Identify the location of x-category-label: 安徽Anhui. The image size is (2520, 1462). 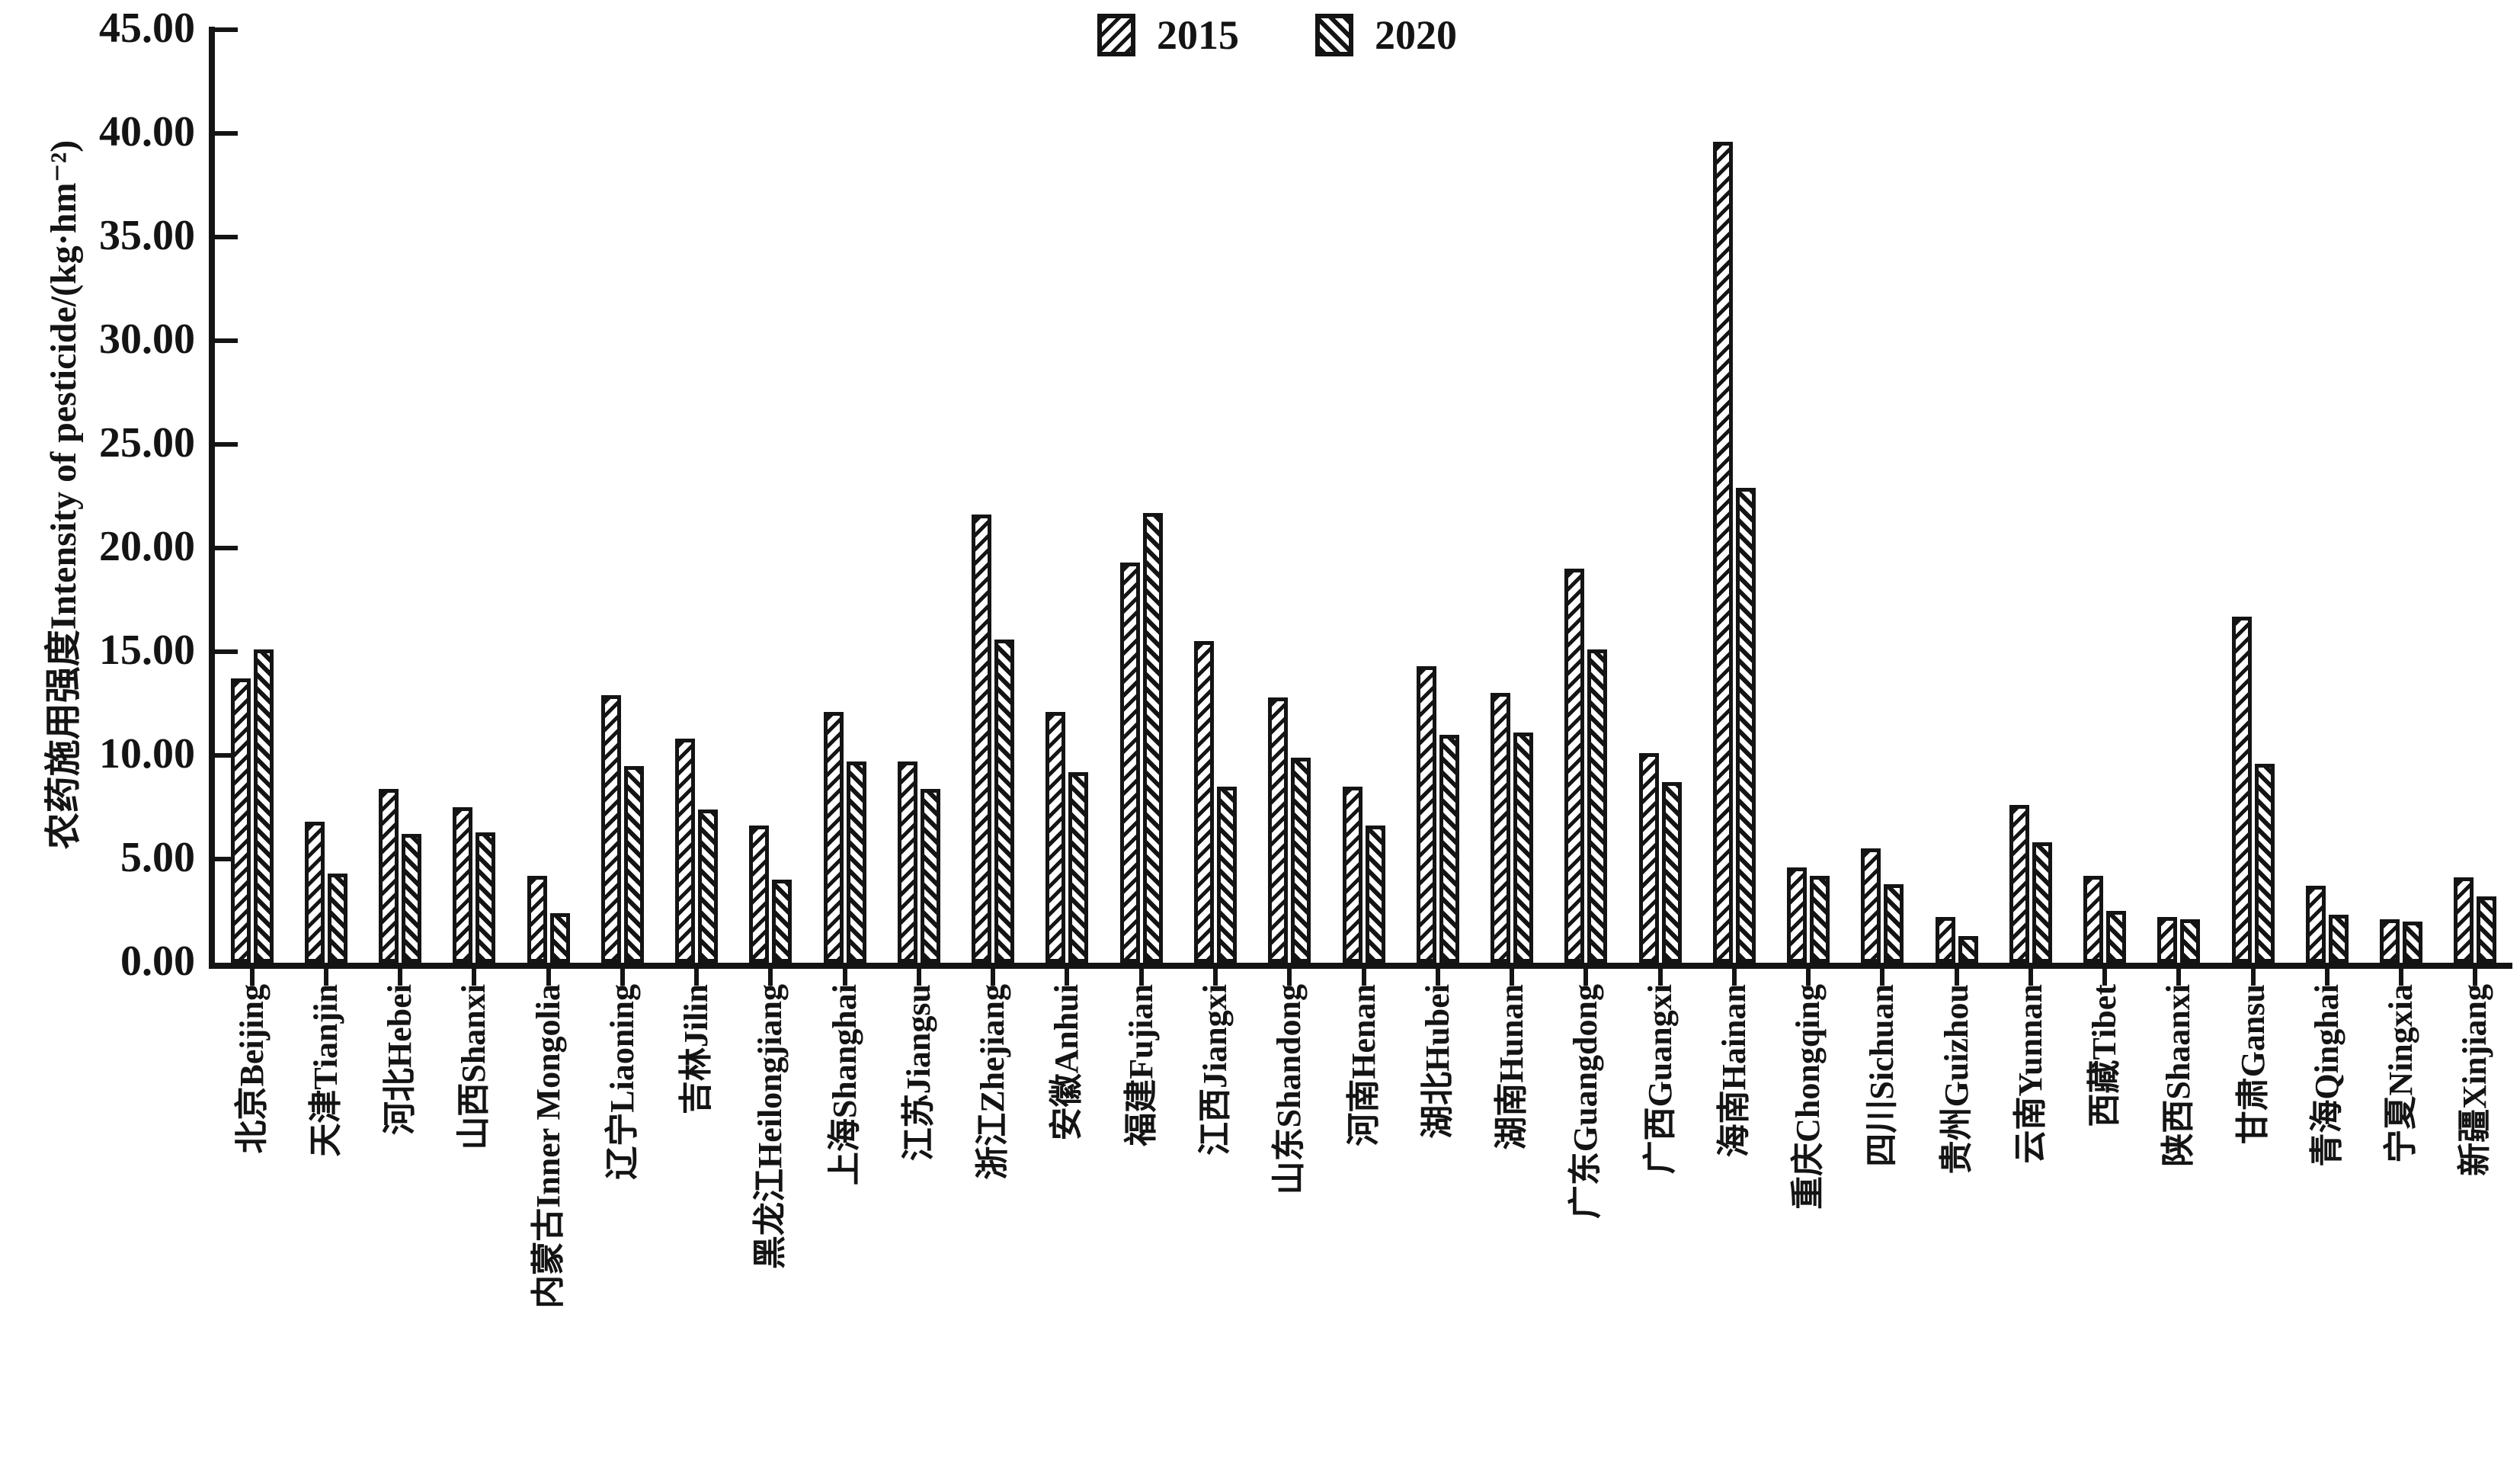
(1067, 1062).